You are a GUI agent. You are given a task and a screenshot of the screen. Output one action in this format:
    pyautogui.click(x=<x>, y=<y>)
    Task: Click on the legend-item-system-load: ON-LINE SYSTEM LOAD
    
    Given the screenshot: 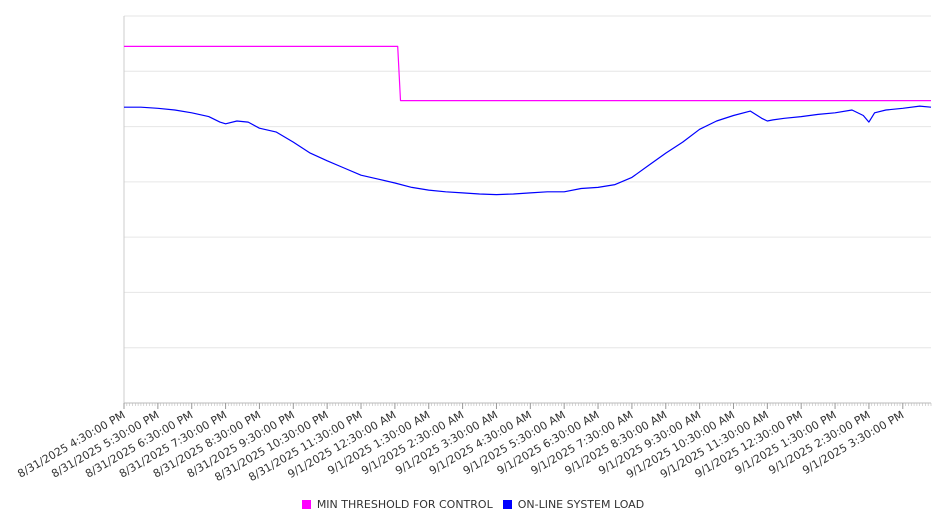 What is the action you would take?
    pyautogui.click(x=573, y=504)
    